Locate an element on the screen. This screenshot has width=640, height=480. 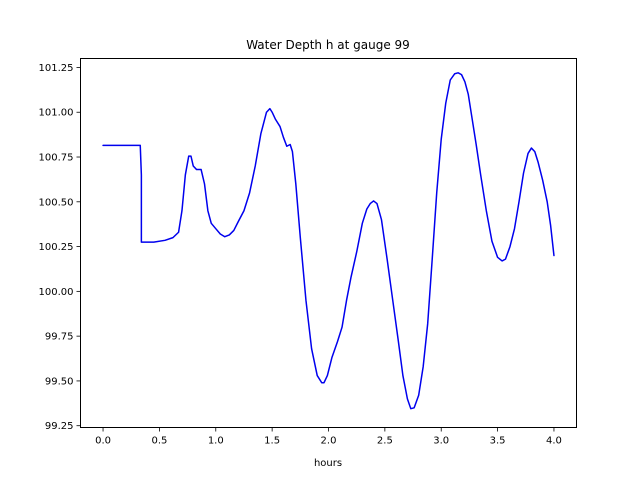
y-tick-label: 99.25 is located at coordinates (59, 426).